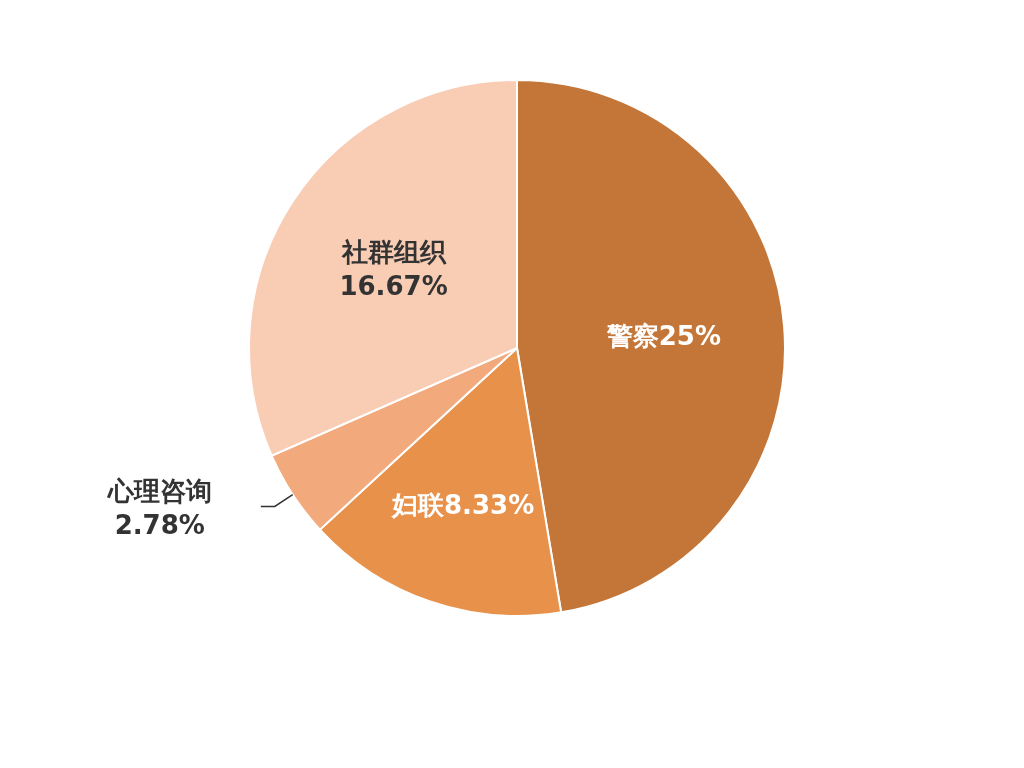  I want to click on slice-label: 警察25%, so click(663, 335).